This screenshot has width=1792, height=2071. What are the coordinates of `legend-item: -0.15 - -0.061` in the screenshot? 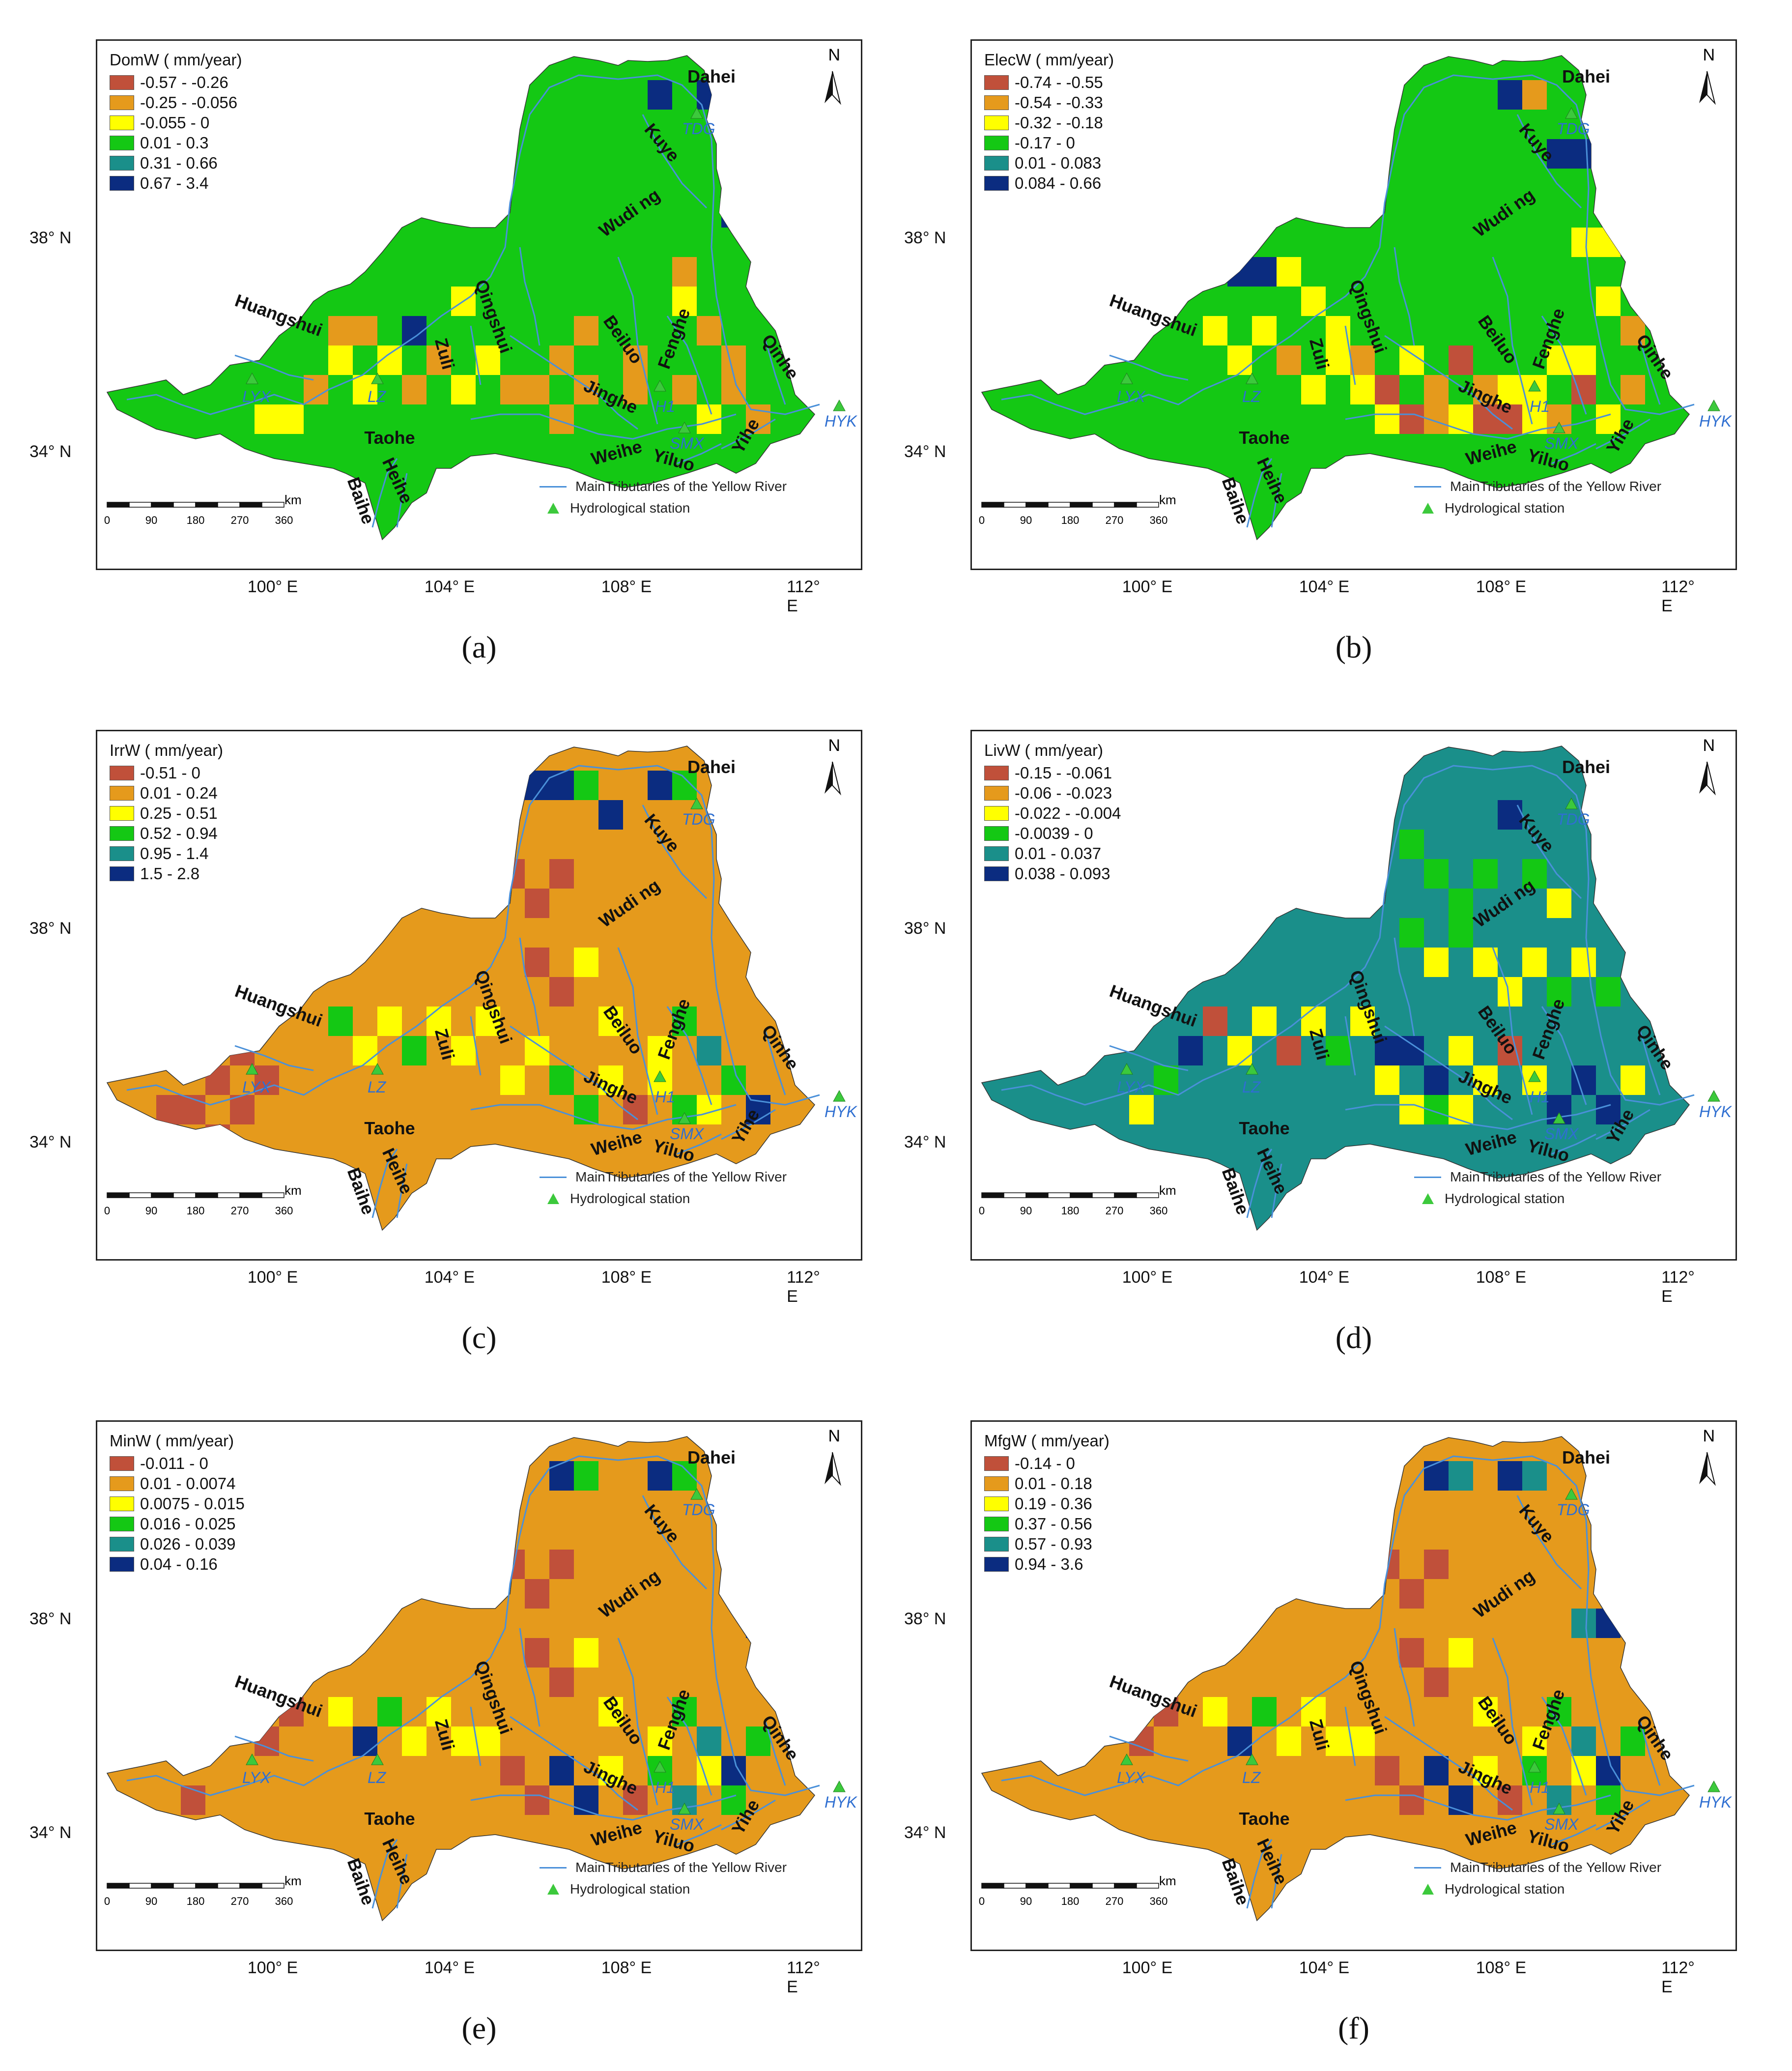 It's located at (1052, 773).